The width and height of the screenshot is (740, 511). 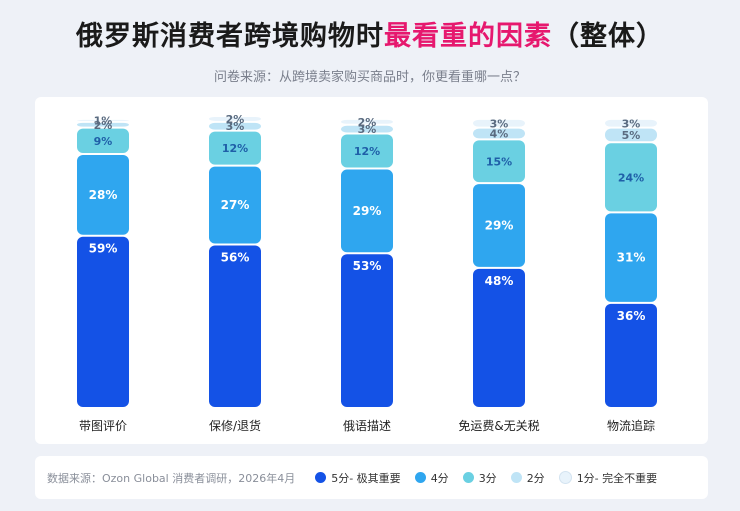 What do you see at coordinates (499, 281) in the screenshot?
I see `data-label: 48%` at bounding box center [499, 281].